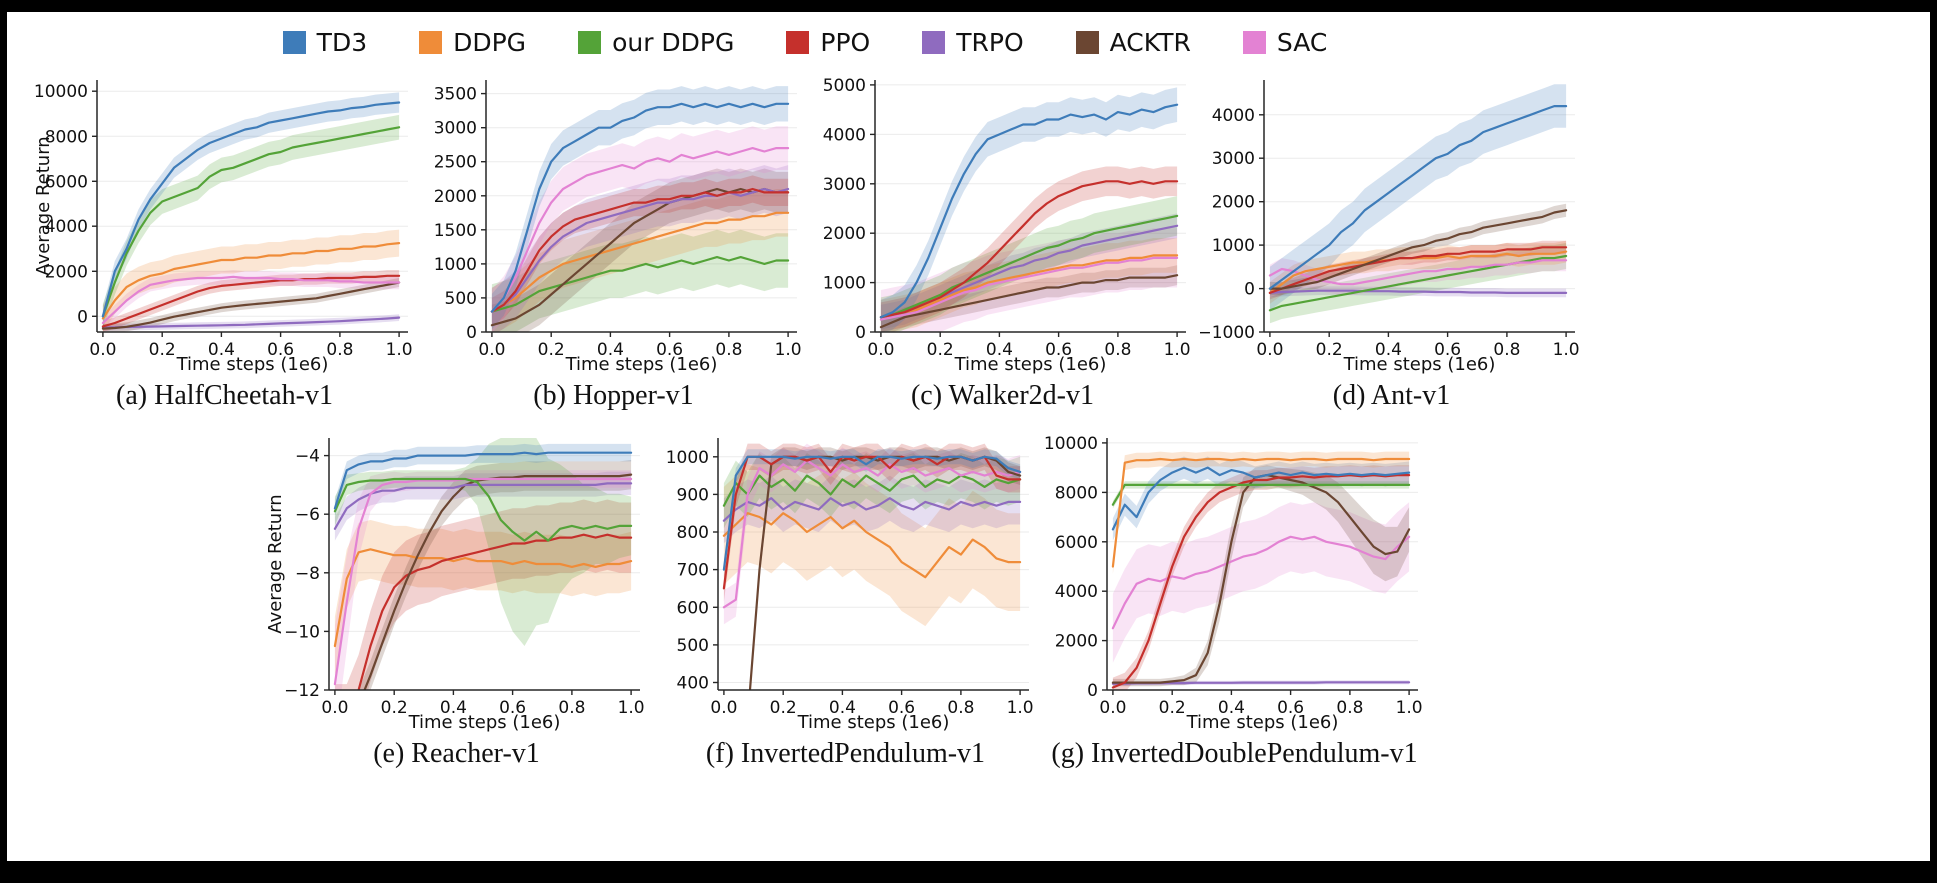 This screenshot has height=883, width=1937. What do you see at coordinates (693, 571) in the screenshot?
I see `svg-text: 700` at bounding box center [693, 571].